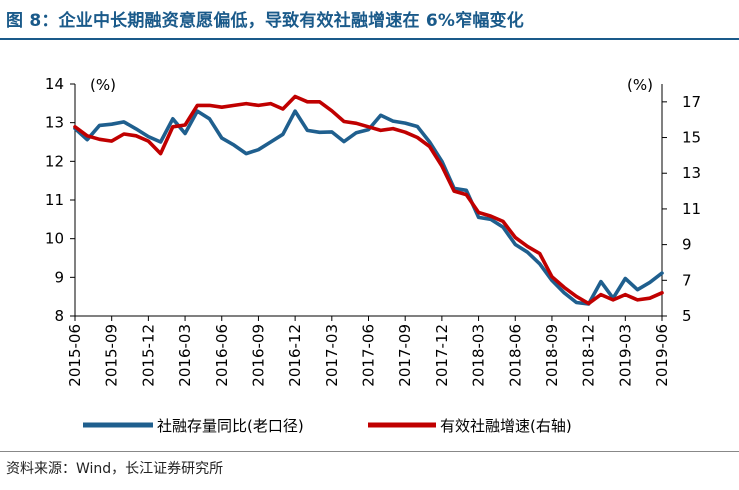 This screenshot has width=739, height=490. Describe the element at coordinates (691, 138) in the screenshot. I see `right-tick-label: 15` at that location.